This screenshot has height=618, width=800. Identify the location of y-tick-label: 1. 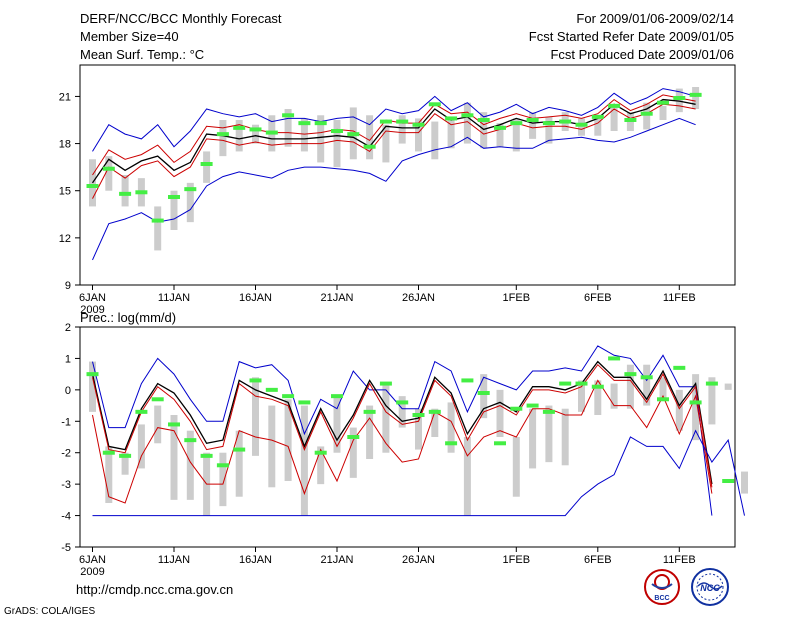
(68, 359).